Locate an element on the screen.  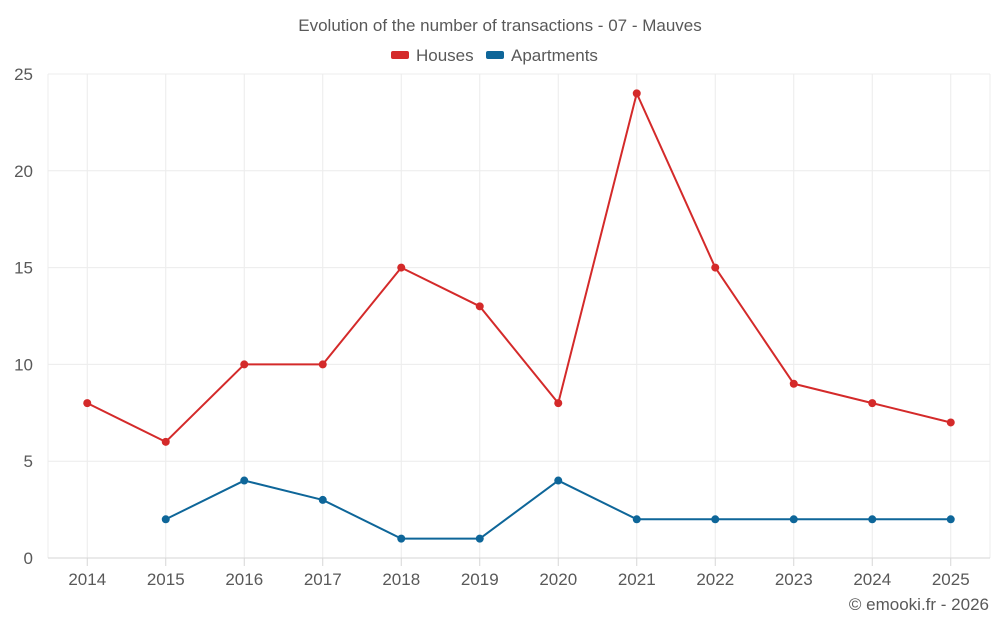
x-tick-label: 2021 is located at coordinates (637, 579).